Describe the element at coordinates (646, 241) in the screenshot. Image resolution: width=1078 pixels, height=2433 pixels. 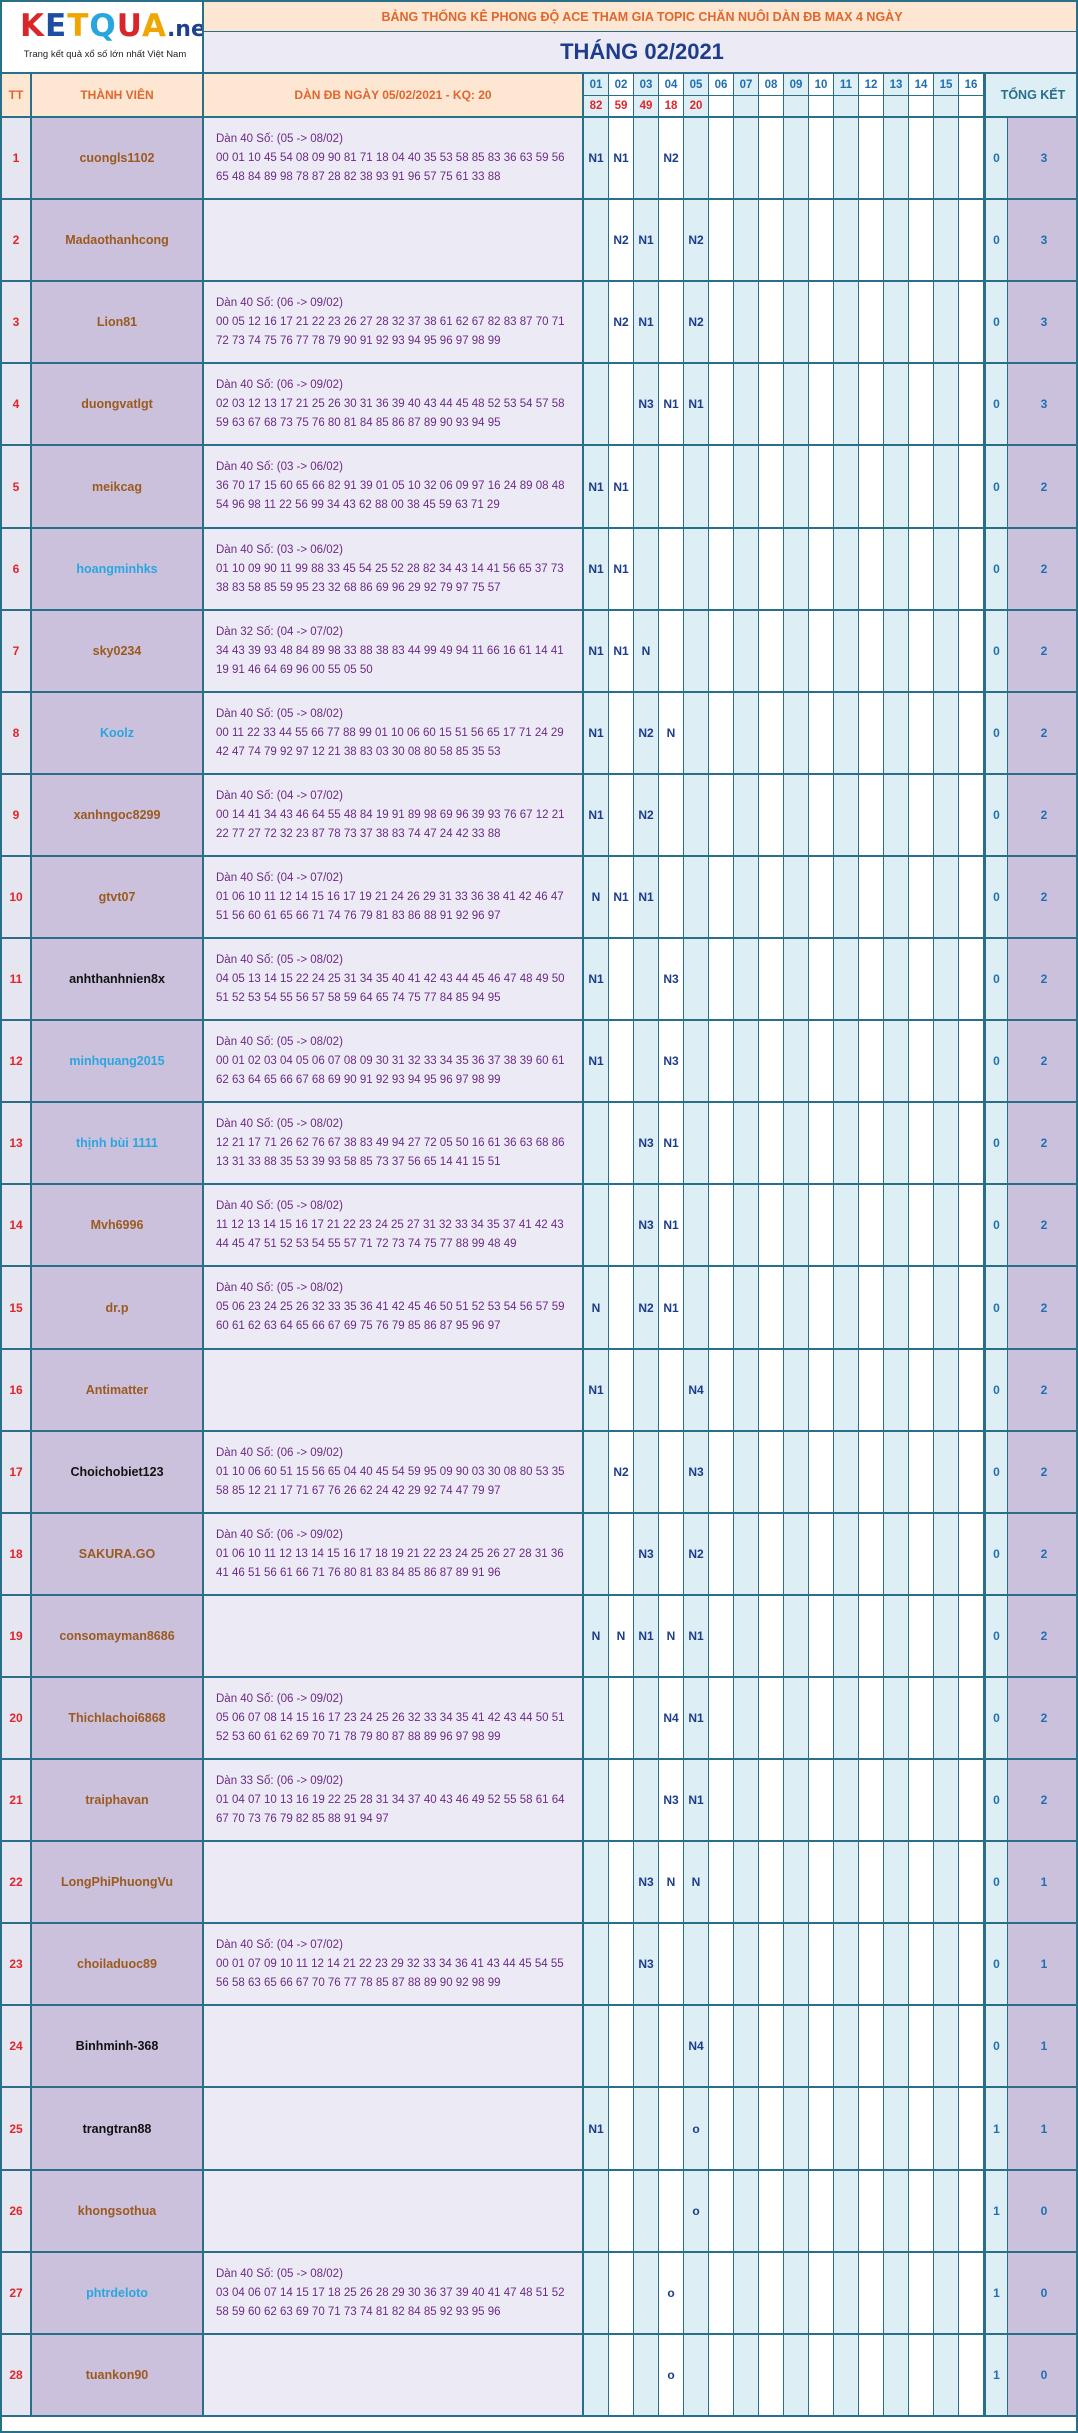
I see `day-mark-03: N1` at that location.